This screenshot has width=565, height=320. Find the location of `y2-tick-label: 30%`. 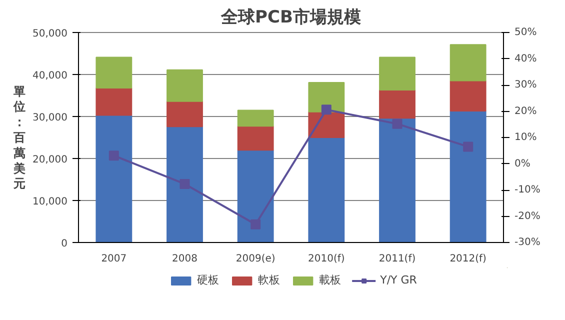

y2-tick-label: 30% is located at coordinates (525, 85).